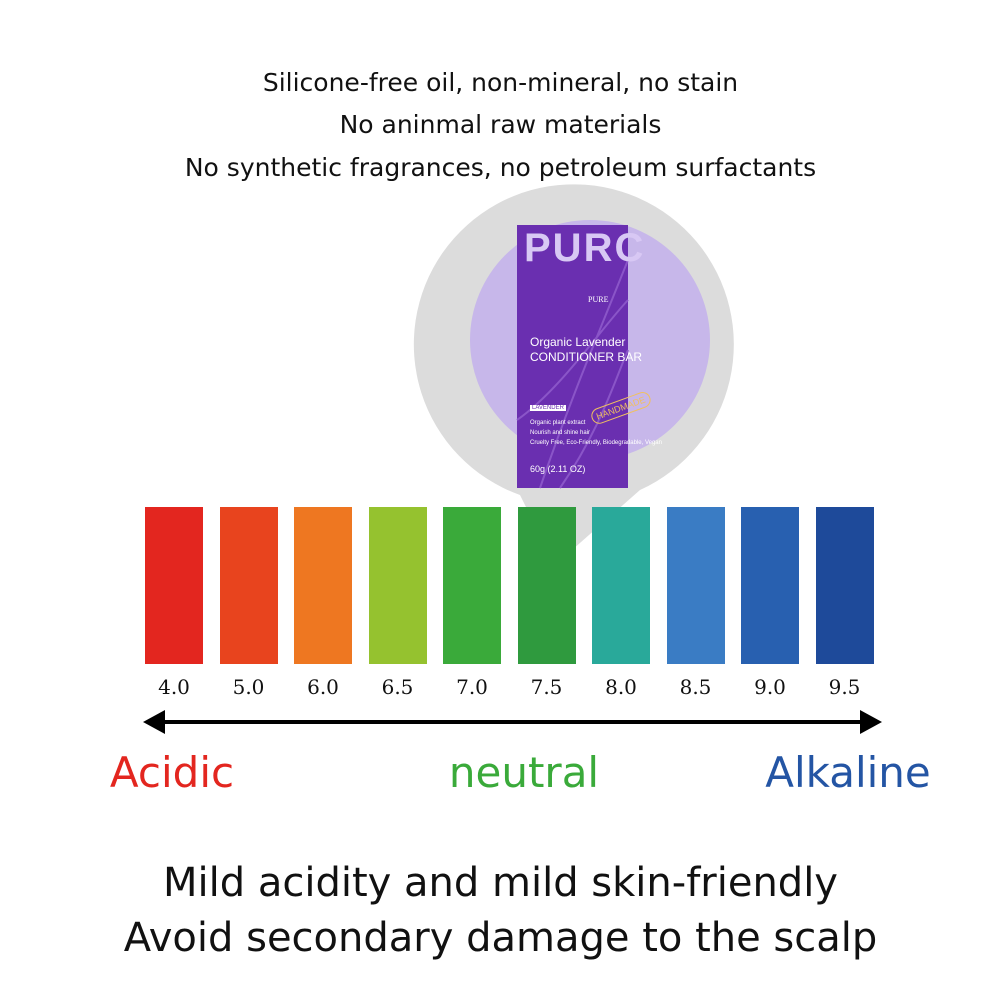 This screenshot has height=1001, width=1001. Describe the element at coordinates (578, 342) in the screenshot. I see `product-name: Organic Lavender` at that location.